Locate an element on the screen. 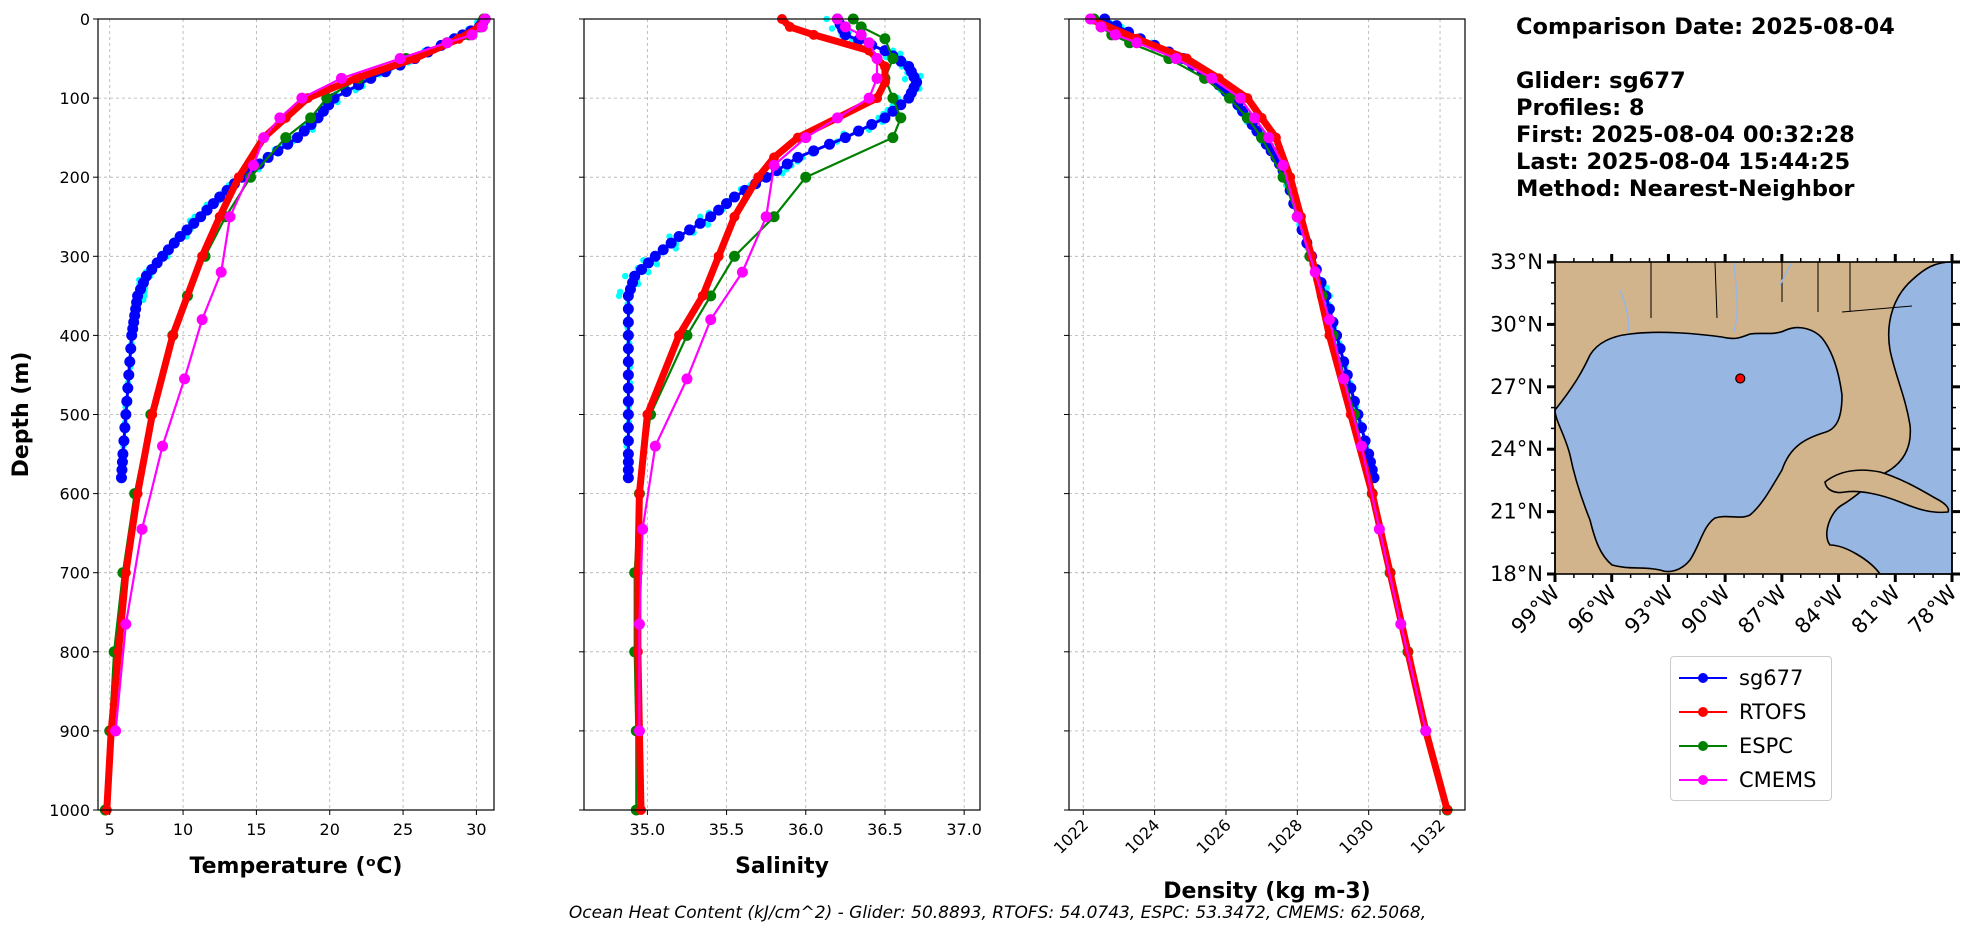  legend-marker-espc is located at coordinates (1703, 746).